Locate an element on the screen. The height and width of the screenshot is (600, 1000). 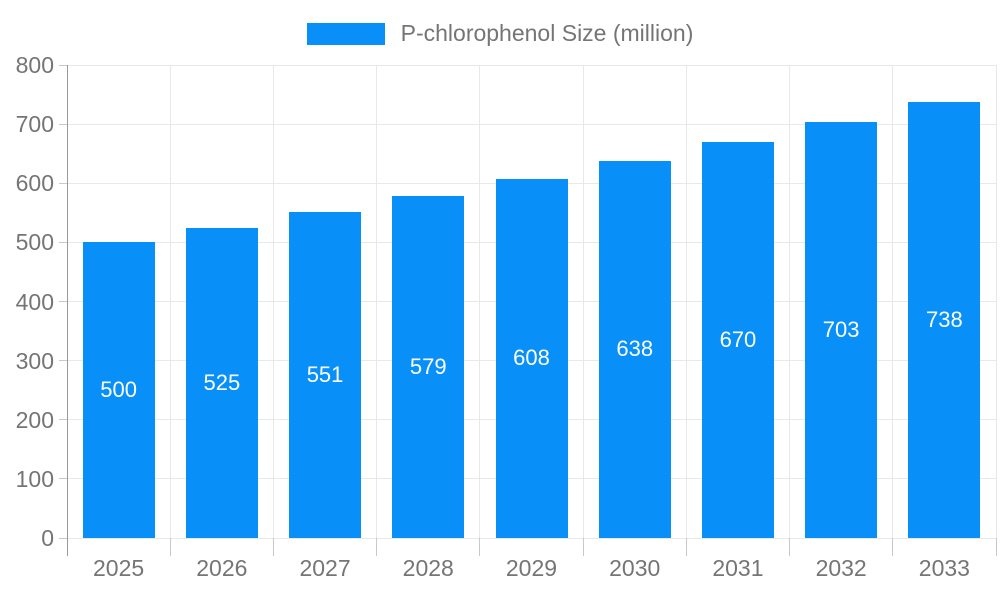
x-axis-label: 2033 is located at coordinates (944, 568).